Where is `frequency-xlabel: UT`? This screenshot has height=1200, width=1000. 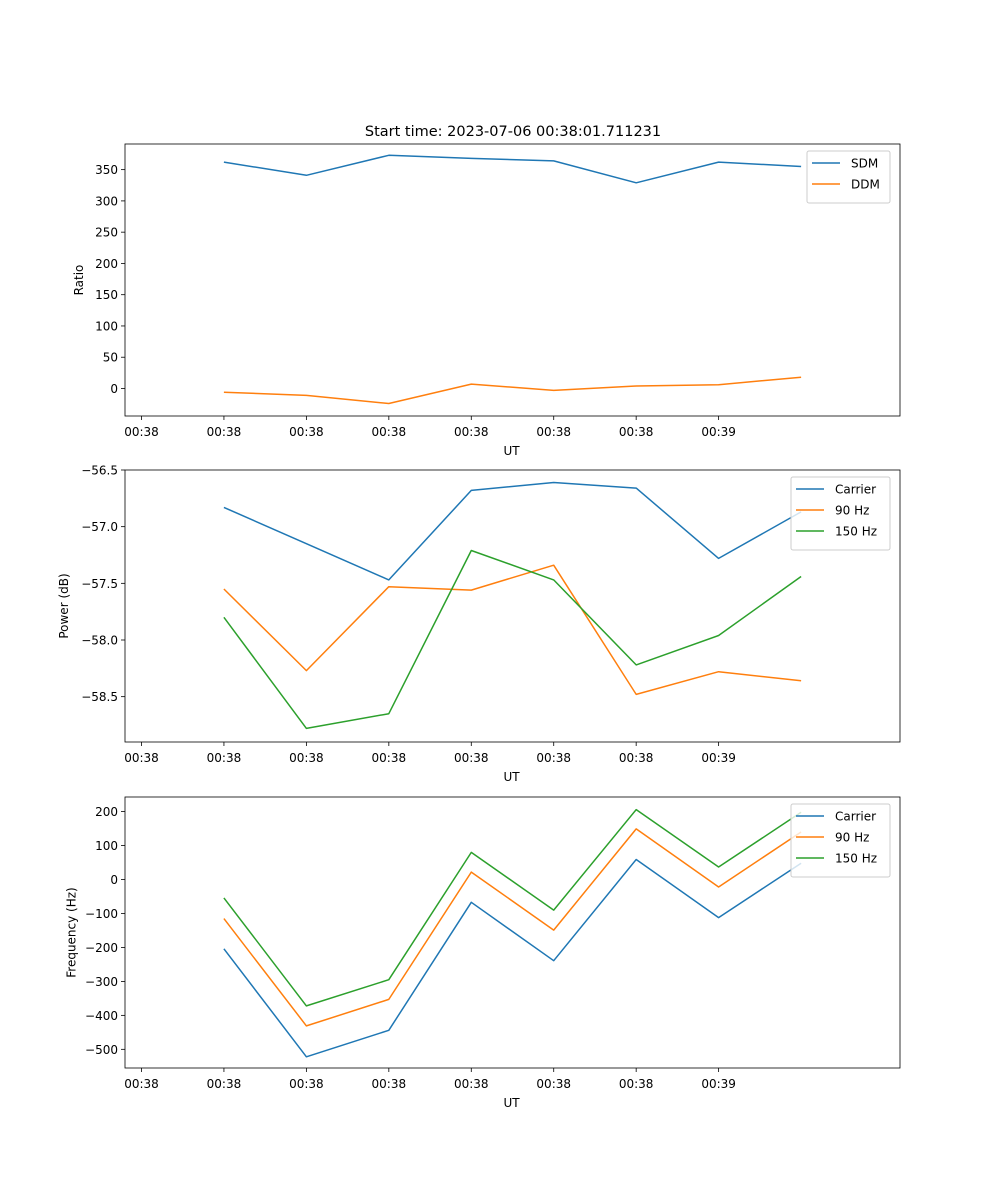
frequency-xlabel: UT is located at coordinates (511, 1103).